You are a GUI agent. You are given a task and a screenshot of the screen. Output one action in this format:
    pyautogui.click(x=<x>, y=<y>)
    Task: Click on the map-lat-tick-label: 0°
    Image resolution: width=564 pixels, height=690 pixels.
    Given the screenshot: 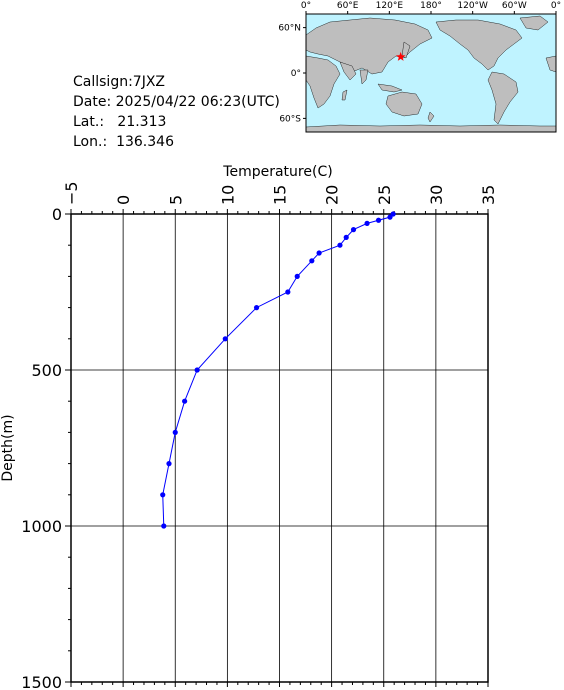 What is the action you would take?
    pyautogui.click(x=296, y=74)
    